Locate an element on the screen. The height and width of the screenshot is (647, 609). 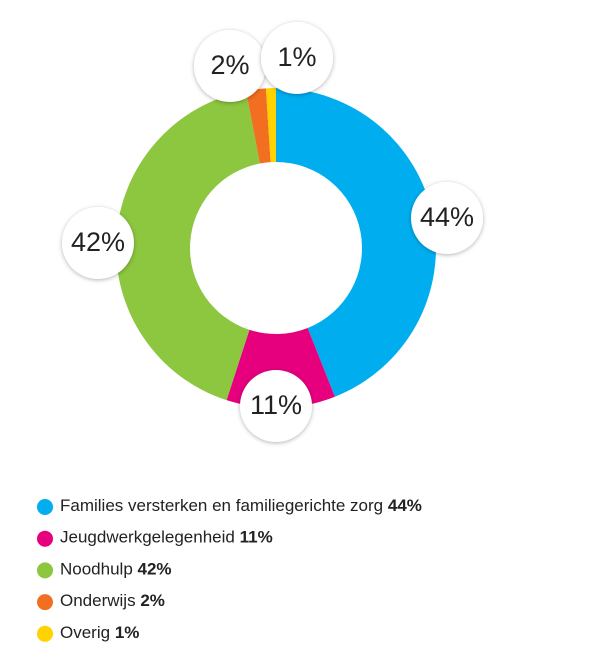
legend-value: 11% is located at coordinates (256, 537).